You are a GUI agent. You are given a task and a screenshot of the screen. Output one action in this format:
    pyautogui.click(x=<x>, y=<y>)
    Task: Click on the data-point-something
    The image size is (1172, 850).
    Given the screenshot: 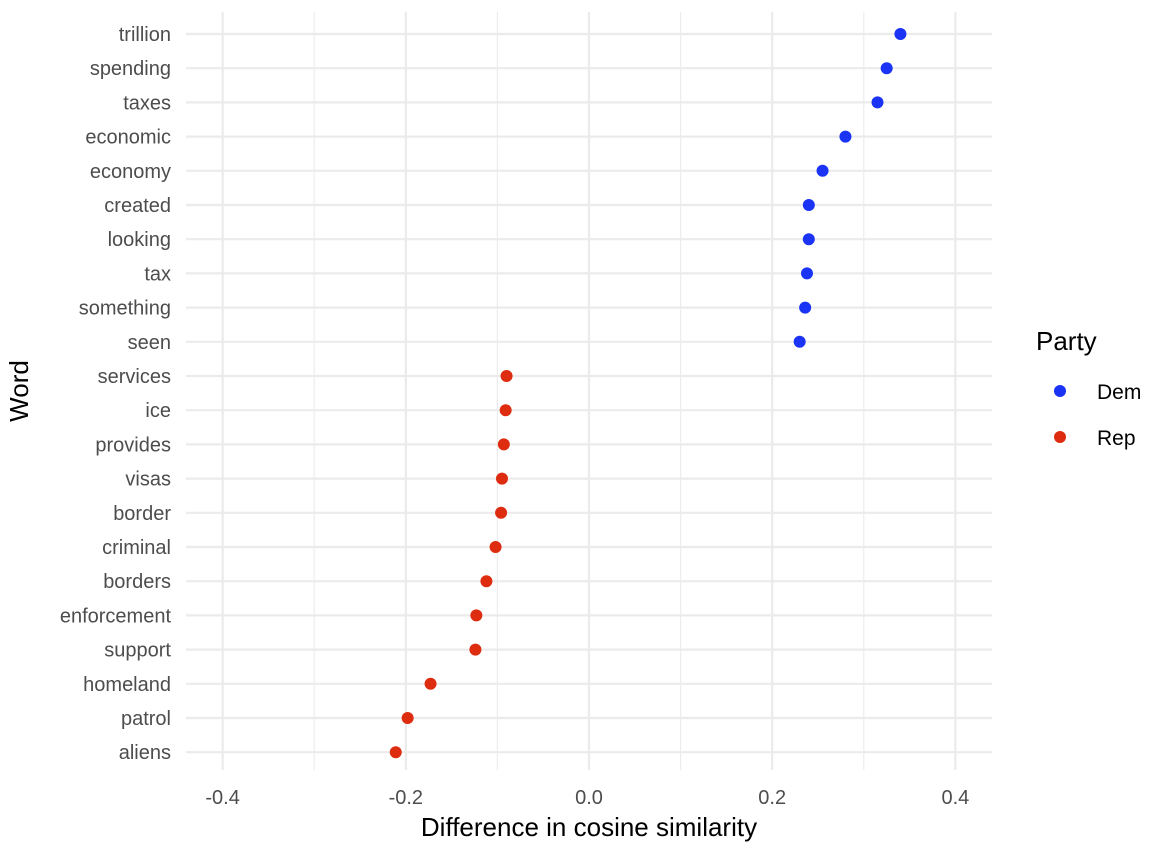 What is the action you would take?
    pyautogui.click(x=805, y=307)
    